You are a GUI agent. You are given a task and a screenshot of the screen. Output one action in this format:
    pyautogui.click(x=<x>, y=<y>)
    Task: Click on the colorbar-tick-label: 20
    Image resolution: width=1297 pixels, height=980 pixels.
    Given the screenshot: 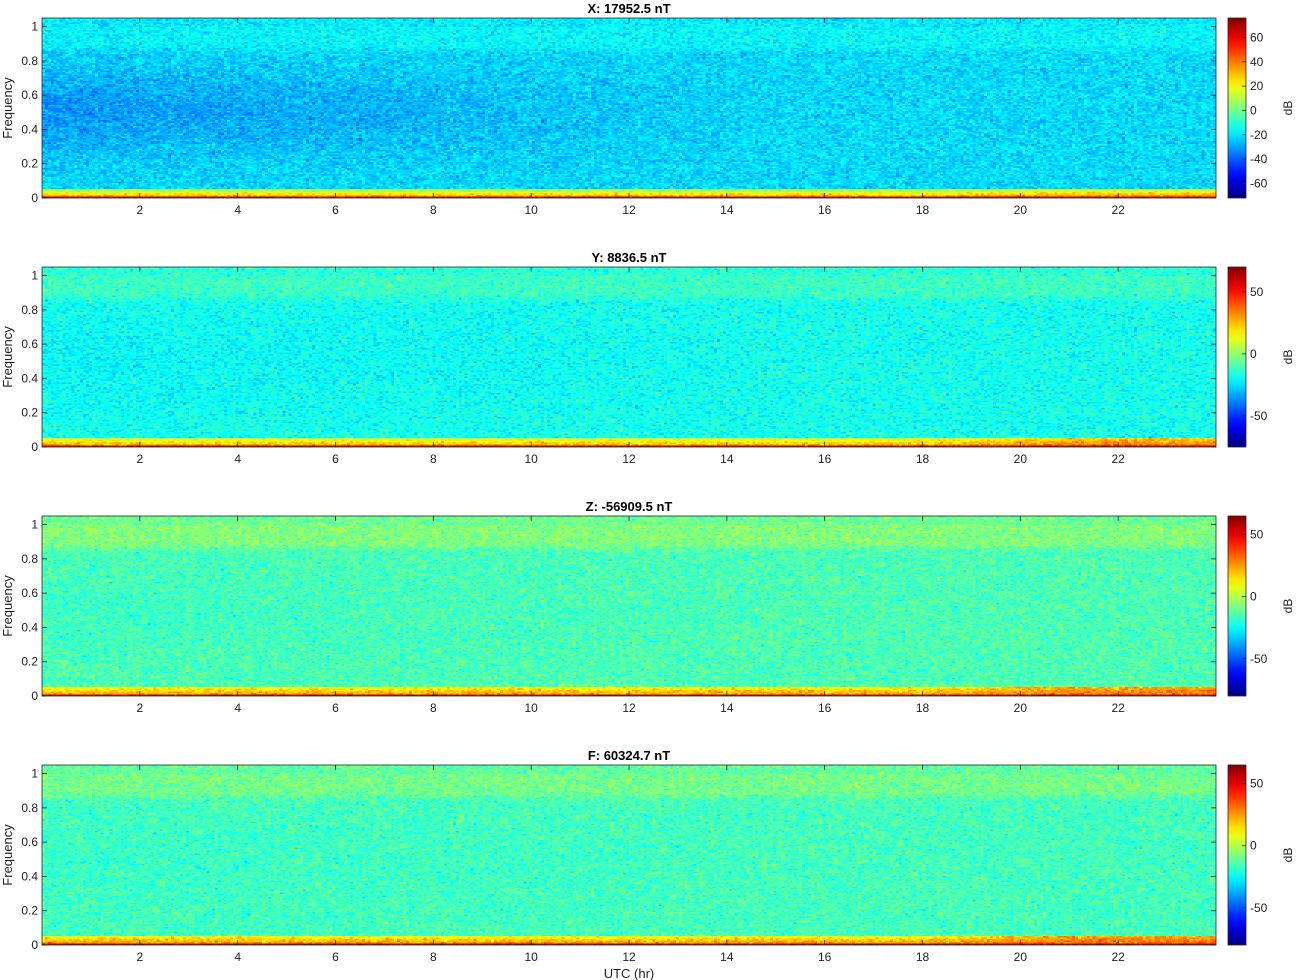 What is the action you would take?
    pyautogui.click(x=1257, y=86)
    